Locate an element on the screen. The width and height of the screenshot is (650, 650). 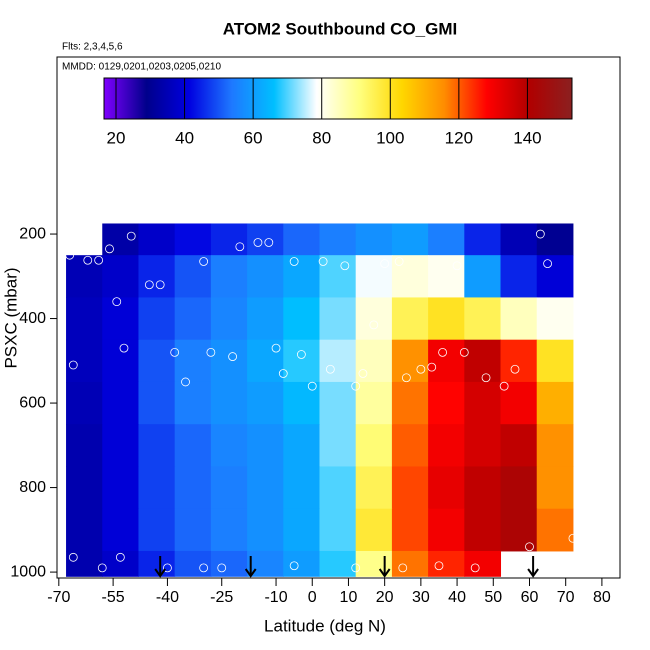
colorbar-tick-label: 80 is located at coordinates (321, 137).